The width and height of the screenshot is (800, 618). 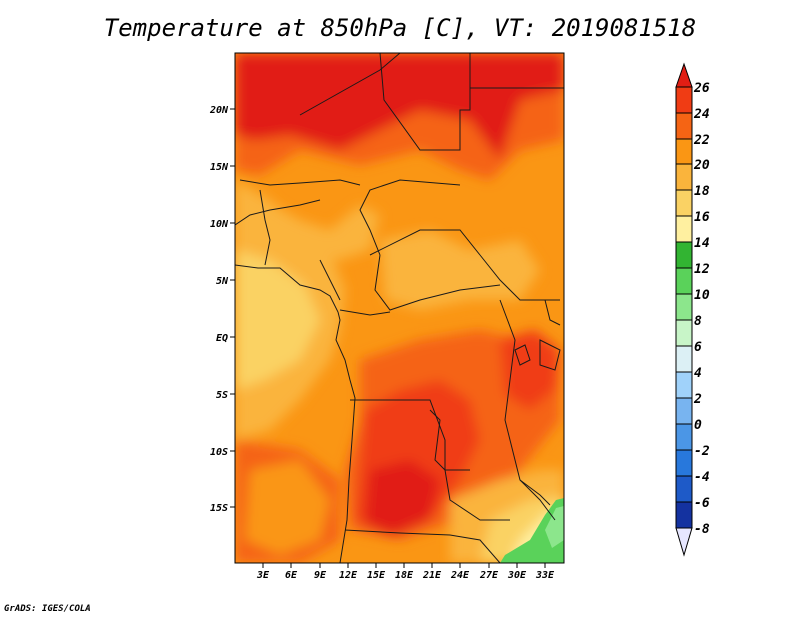 What do you see at coordinates (47, 609) in the screenshot?
I see `grads-credit: GrADS: IGES/COLA` at bounding box center [47, 609].